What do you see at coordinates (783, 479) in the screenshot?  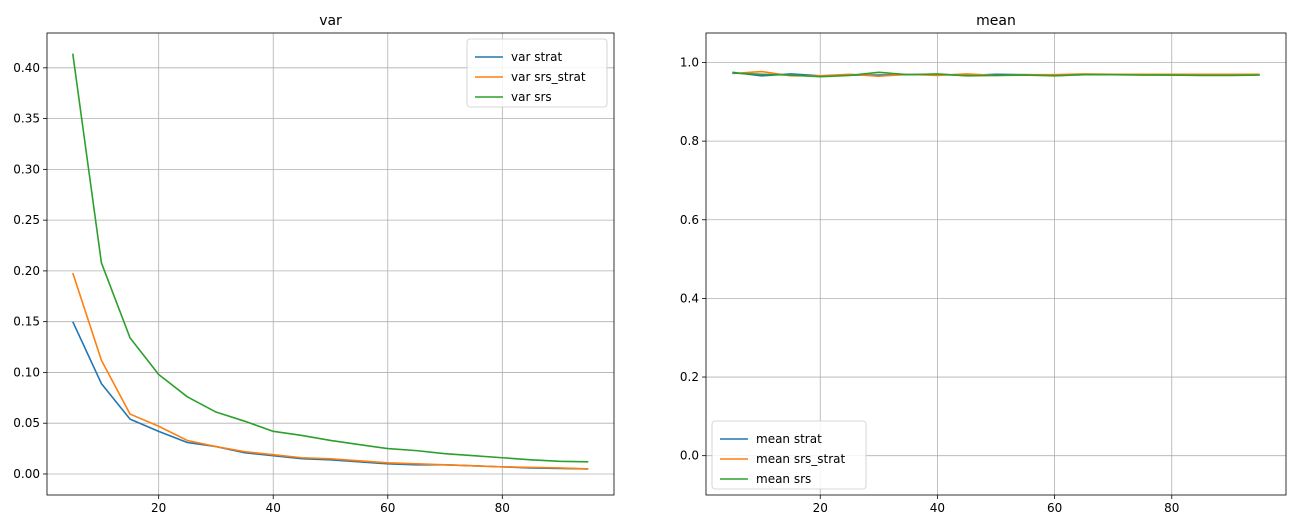 I see `legend-label: mean srs` at bounding box center [783, 479].